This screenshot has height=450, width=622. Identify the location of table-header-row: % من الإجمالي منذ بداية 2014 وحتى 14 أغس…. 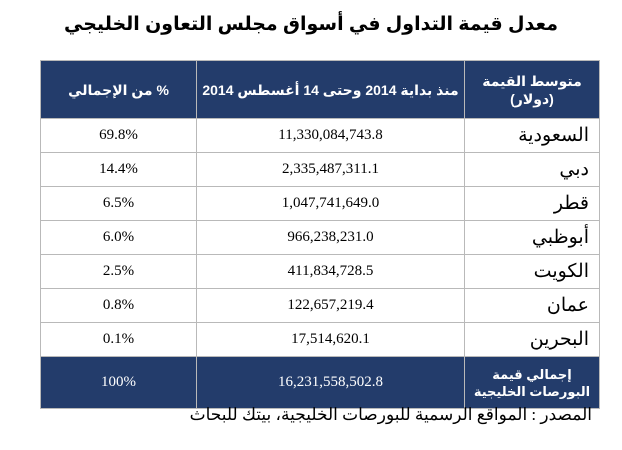
(320, 89).